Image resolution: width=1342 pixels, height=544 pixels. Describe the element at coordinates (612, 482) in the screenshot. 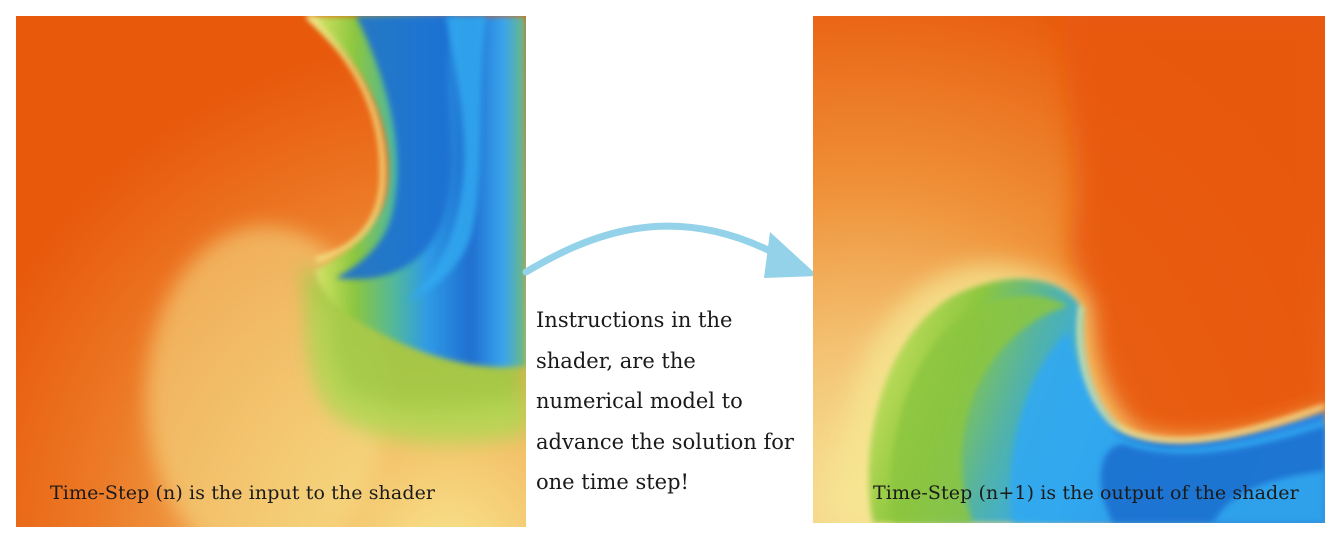

I see `instructions-line: one time step!` at that location.